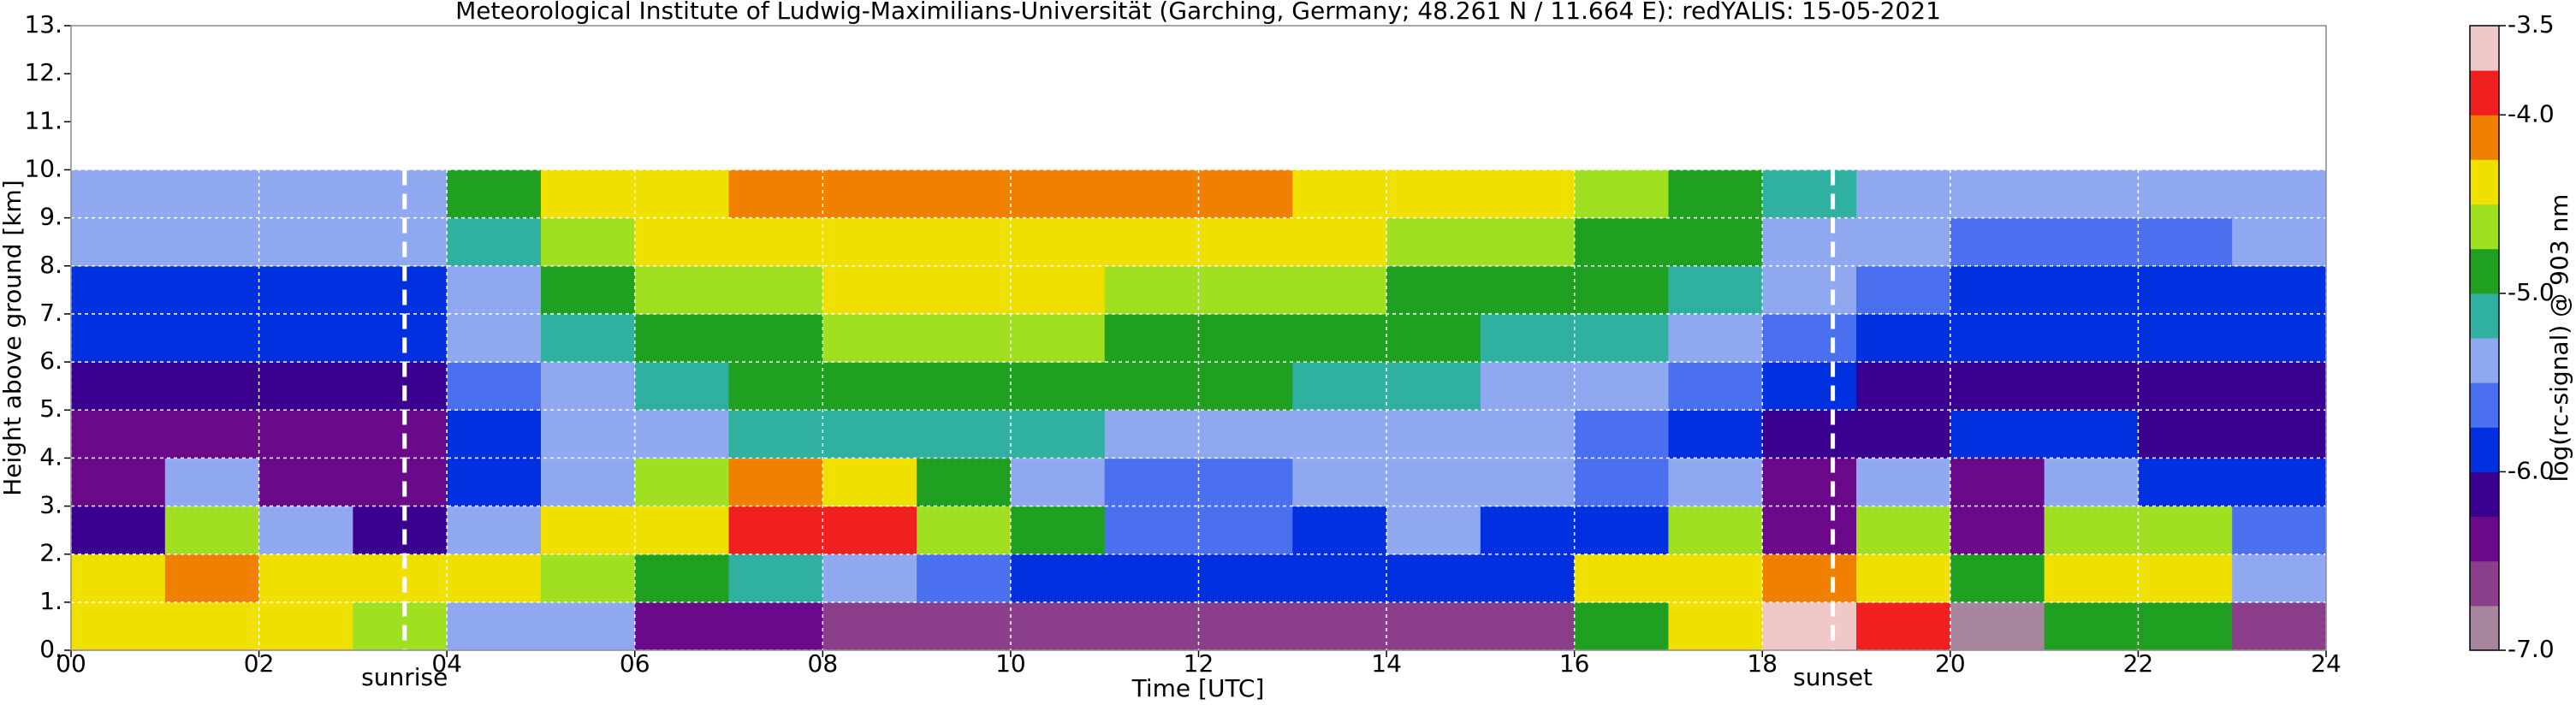 This screenshot has width=2576, height=705. I want to click on y-tick-label: 5., so click(50, 408).